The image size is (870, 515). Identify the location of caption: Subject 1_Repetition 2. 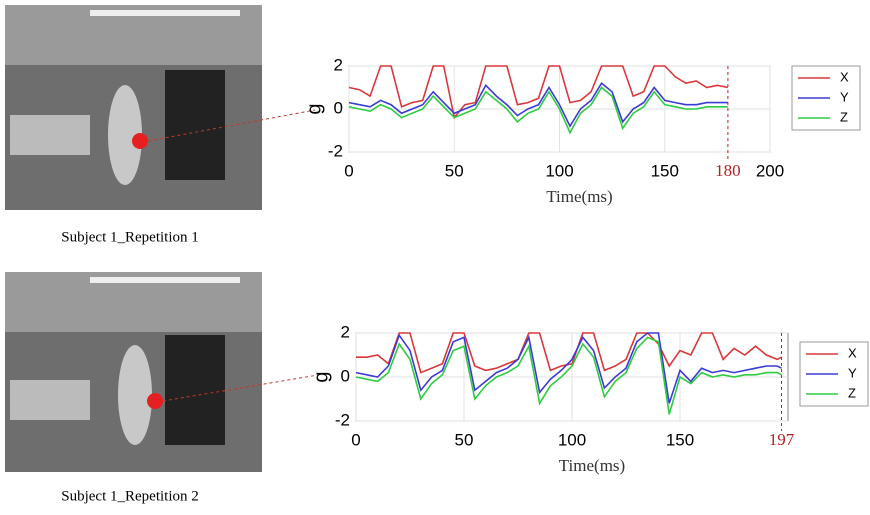
(129, 496).